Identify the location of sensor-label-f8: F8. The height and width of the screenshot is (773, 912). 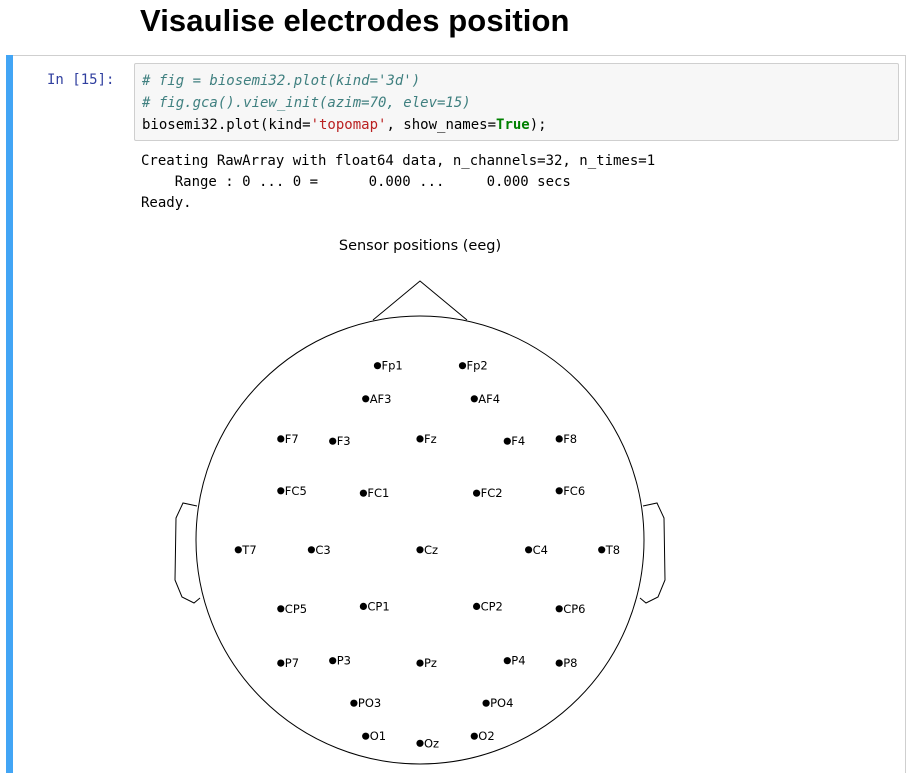
(570, 439).